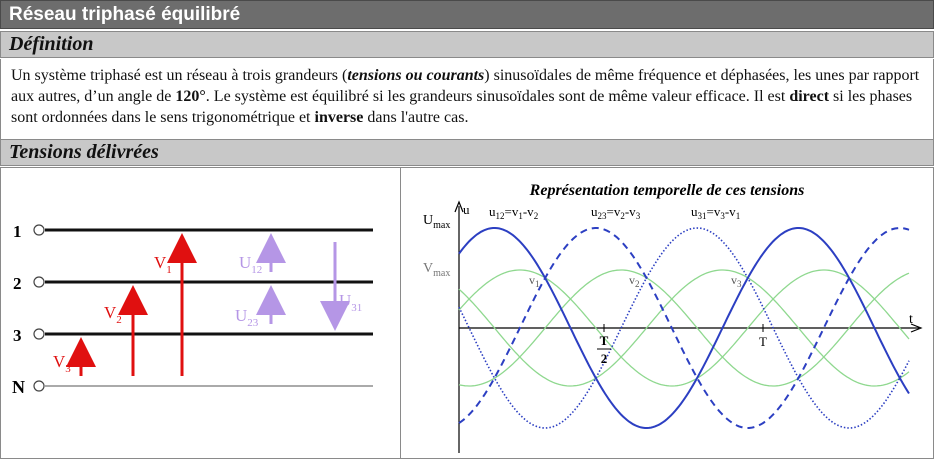  I want to click on label-line-2: 2, so click(17, 283).